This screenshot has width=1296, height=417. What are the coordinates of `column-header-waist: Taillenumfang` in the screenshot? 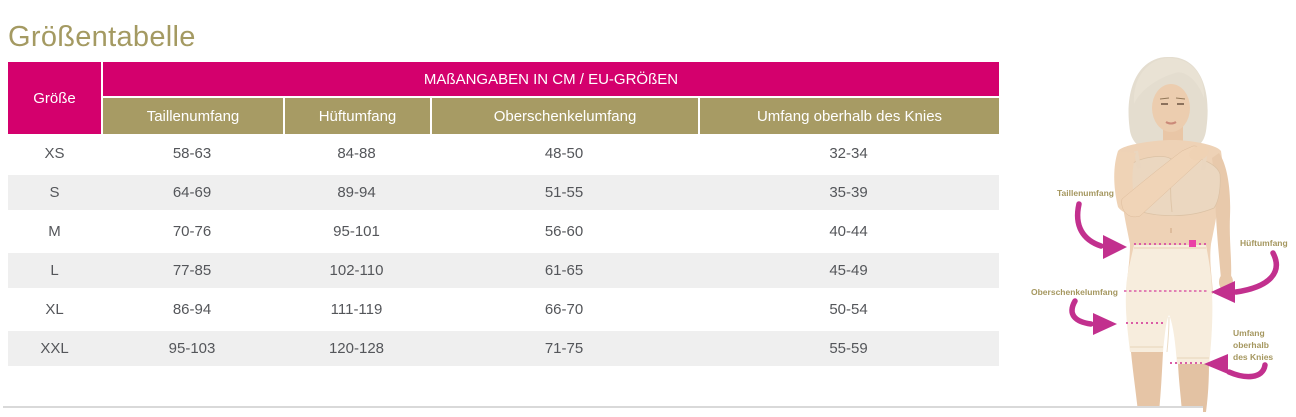 It's located at (192, 116).